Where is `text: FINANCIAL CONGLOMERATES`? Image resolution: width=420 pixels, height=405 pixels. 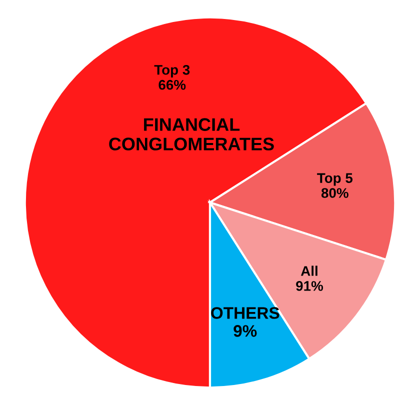
text: FINANCIAL CONGLOMERATES is located at coordinates (191, 134).